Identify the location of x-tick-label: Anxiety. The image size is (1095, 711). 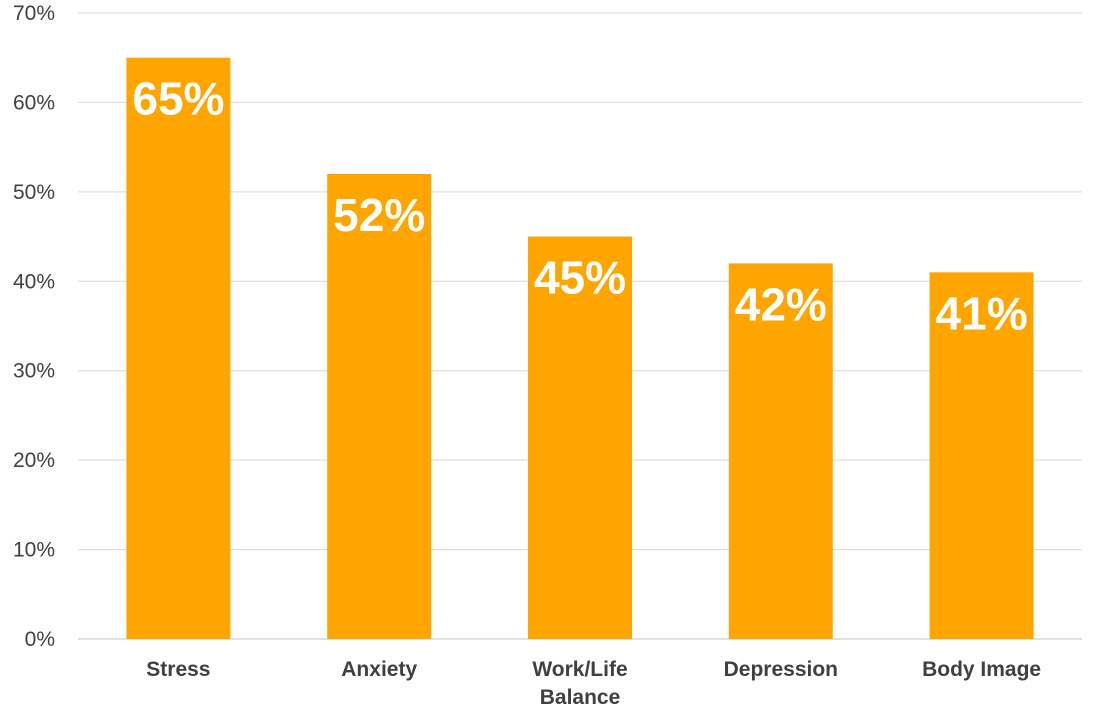
(379, 669).